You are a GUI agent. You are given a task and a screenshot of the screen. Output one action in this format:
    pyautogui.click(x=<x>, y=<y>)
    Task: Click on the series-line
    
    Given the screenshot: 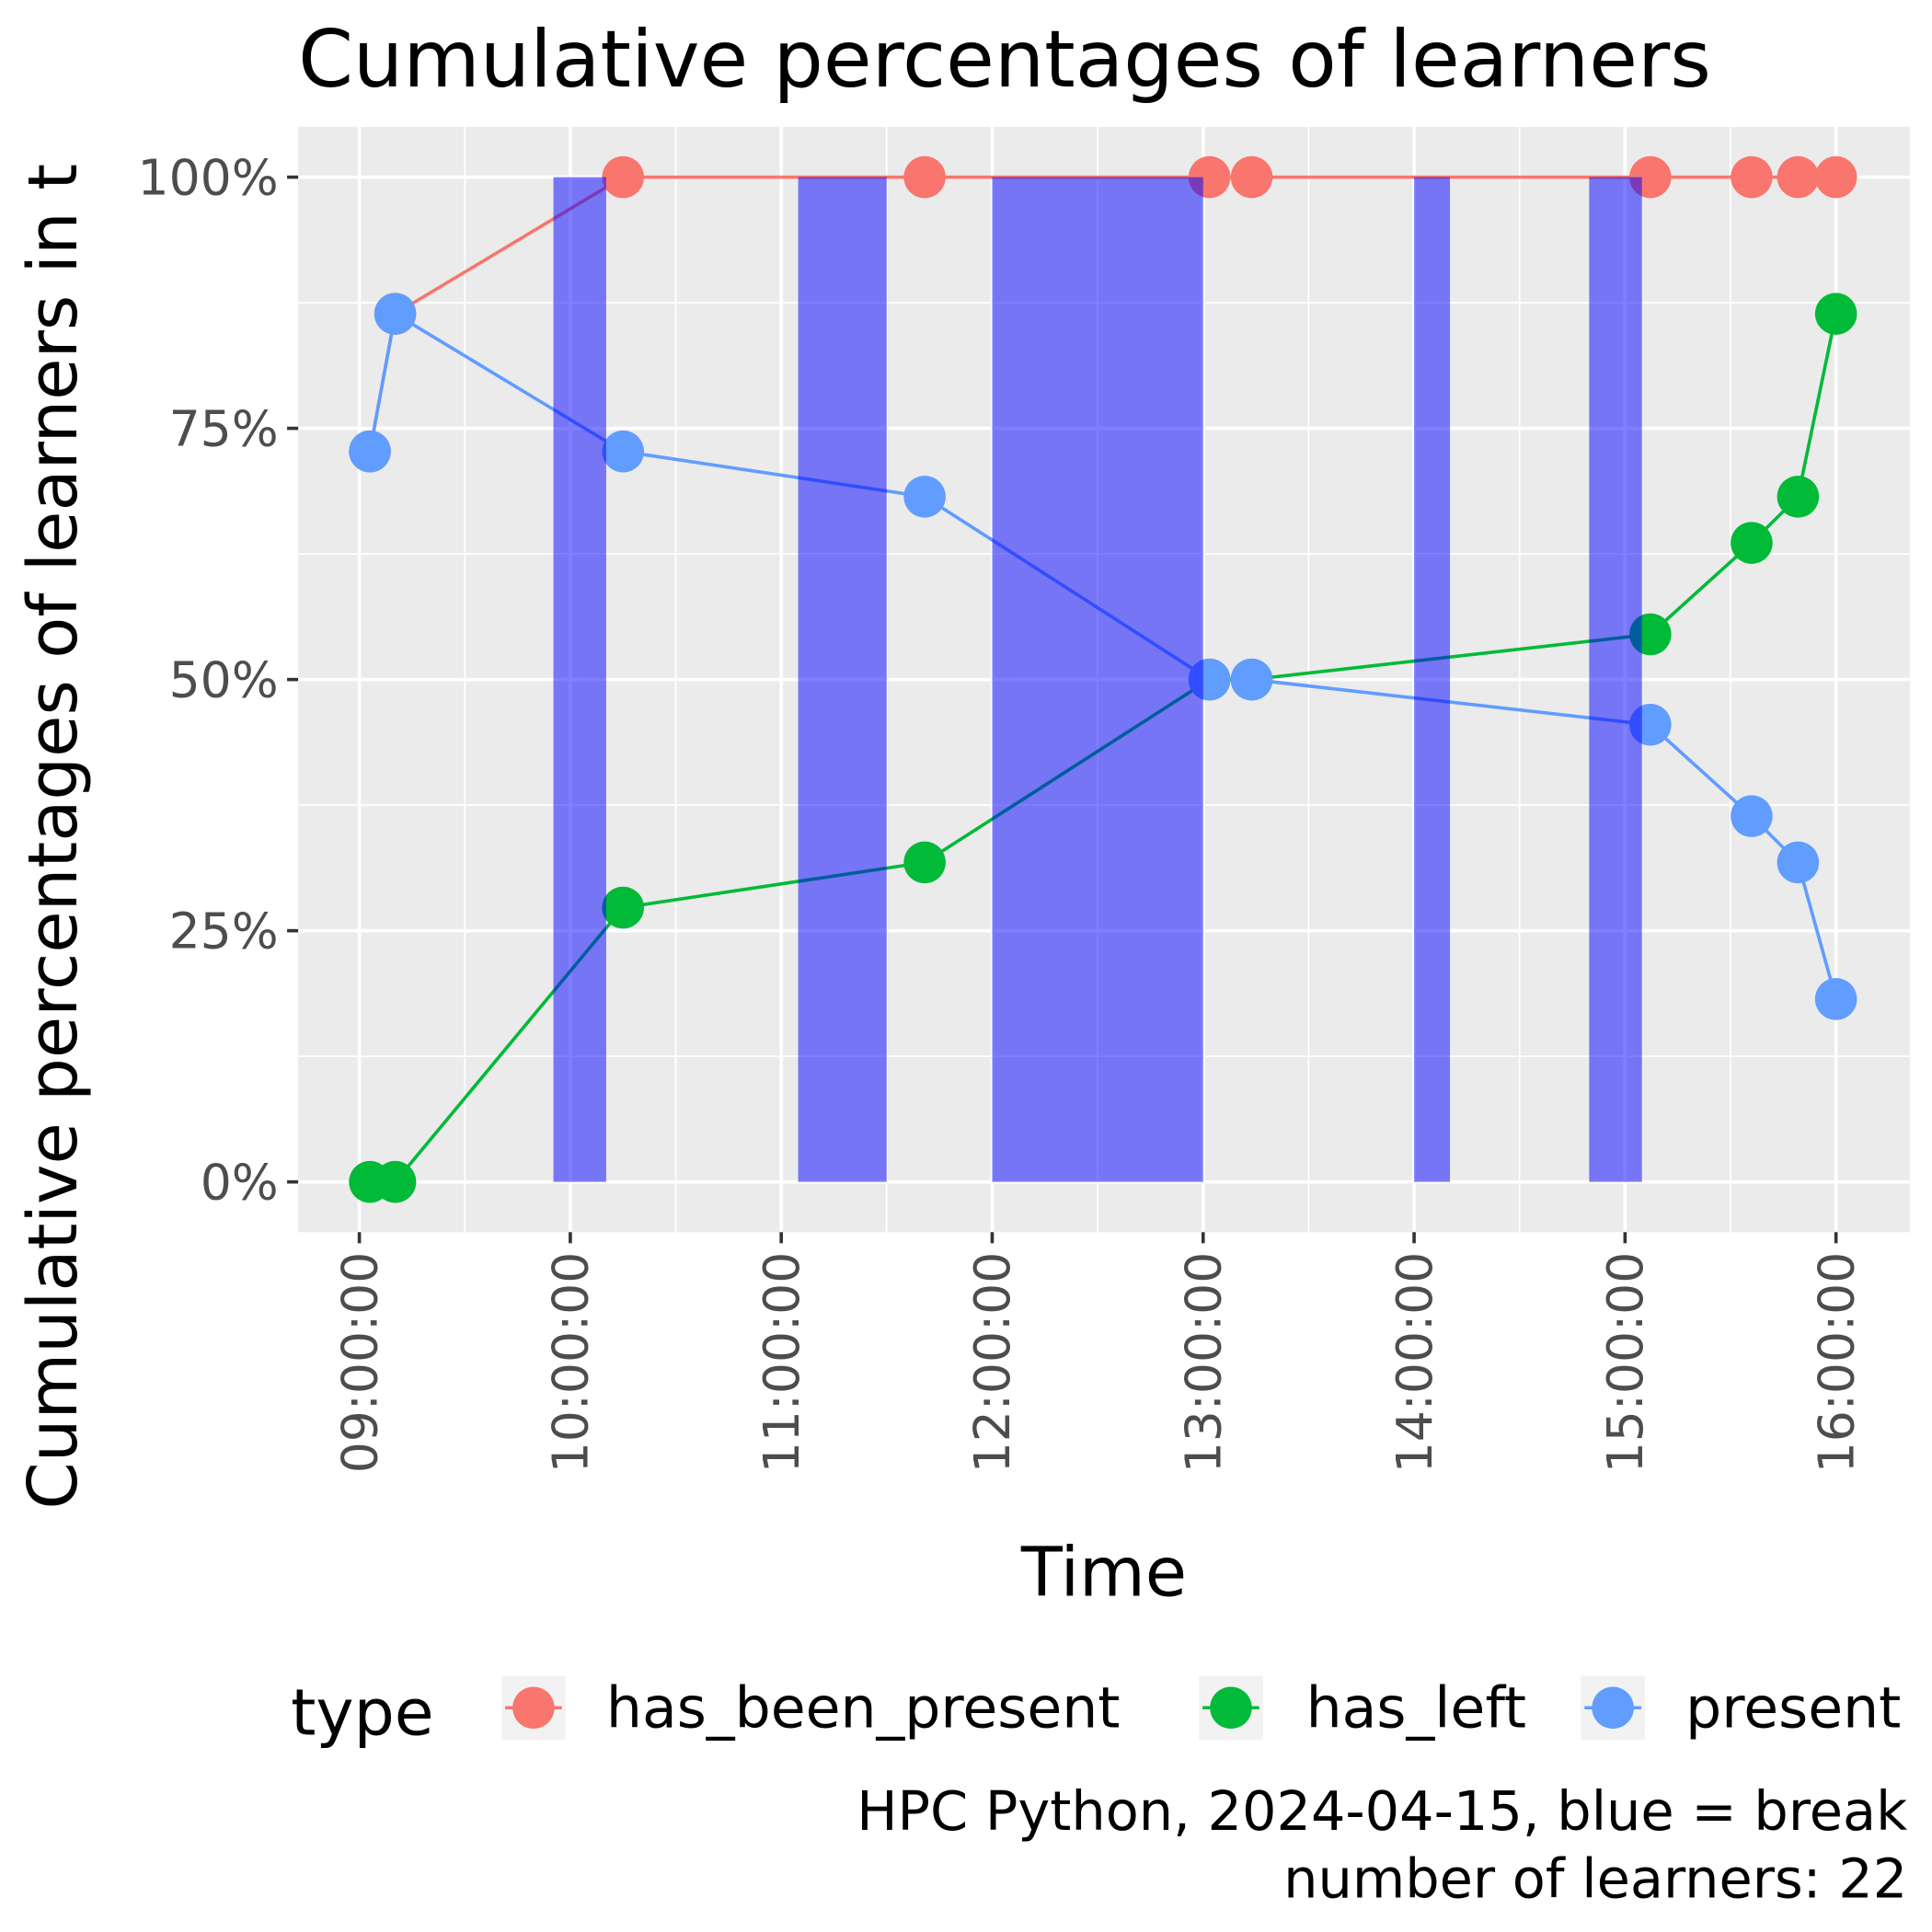 What is the action you would take?
    pyautogui.click(x=1102, y=314)
    